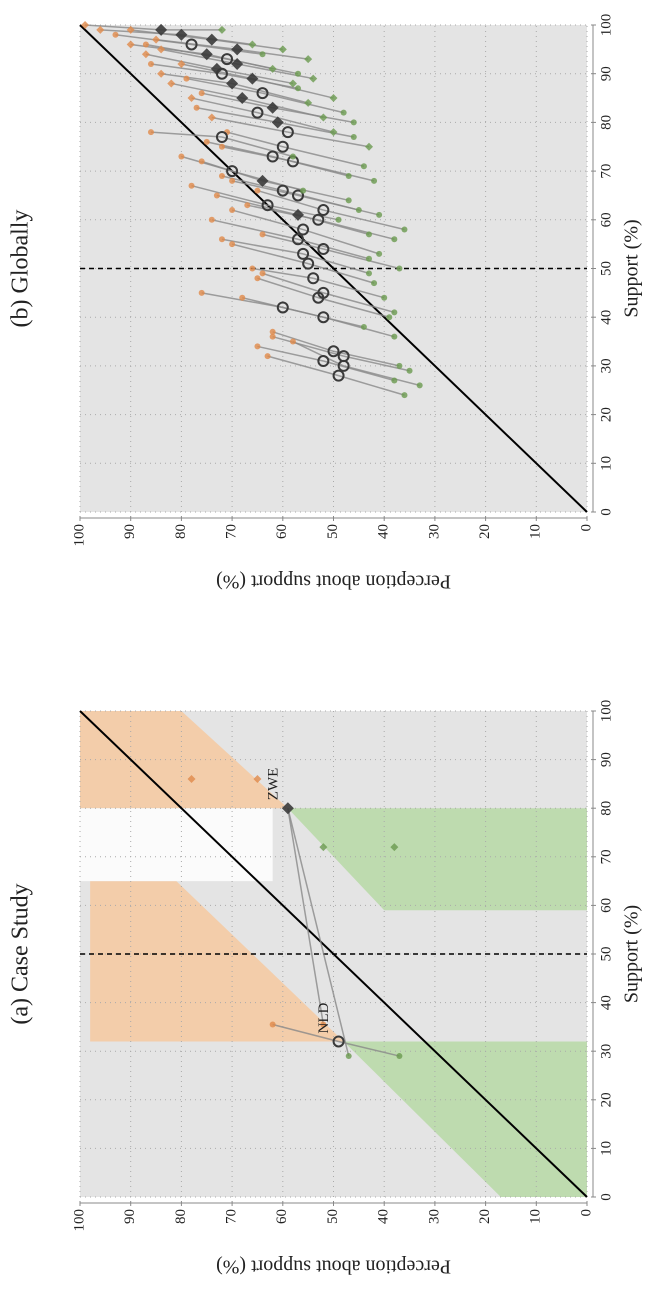 Image resolution: width=666 pixels, height=1301 pixels. Describe the element at coordinates (282, 531) in the screenshot. I see `y-tick-label: 60` at that location.